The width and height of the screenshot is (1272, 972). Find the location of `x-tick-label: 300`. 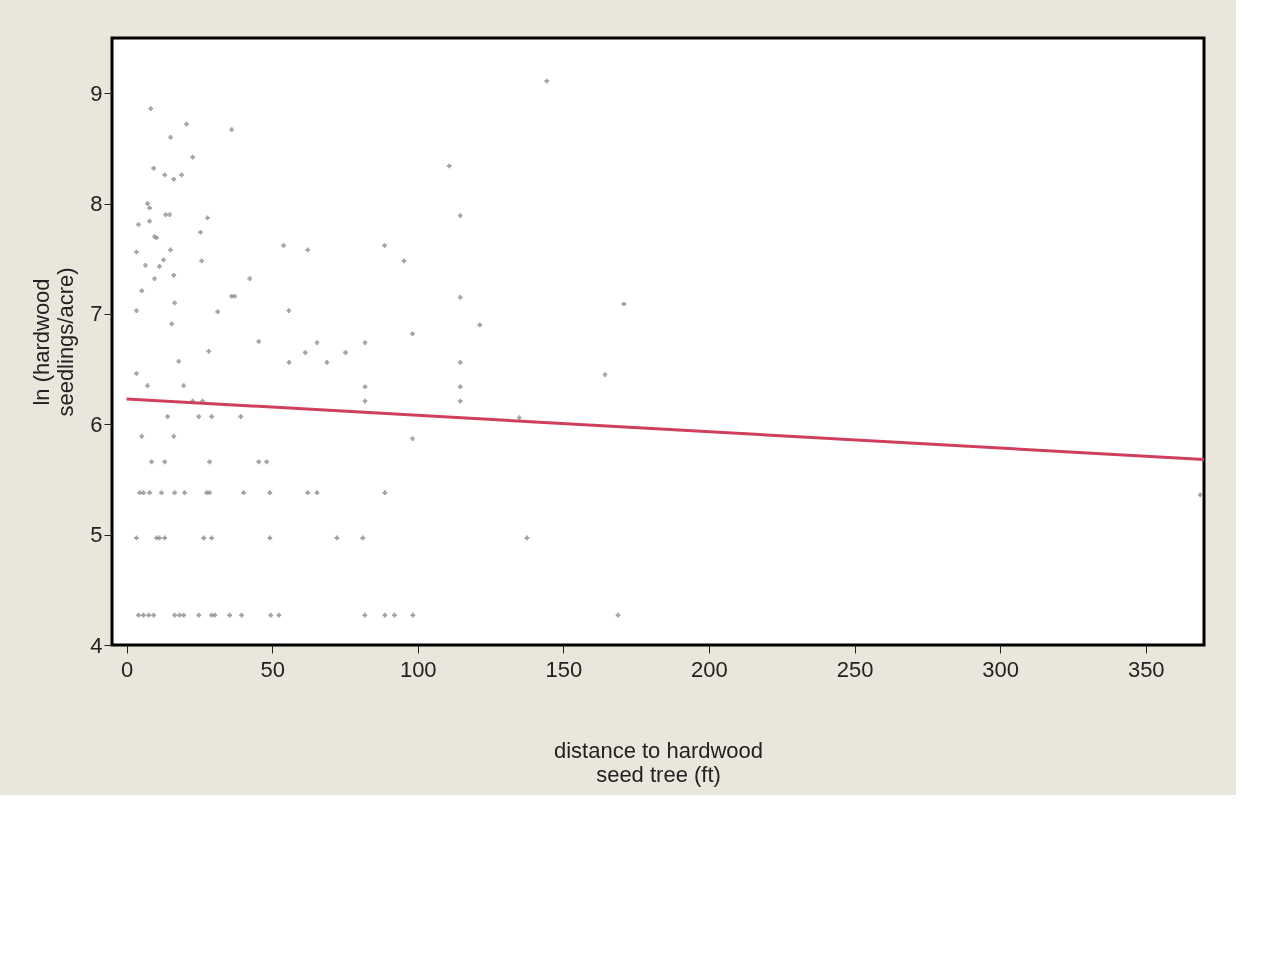

x-tick-label: 300 is located at coordinates (1001, 669).